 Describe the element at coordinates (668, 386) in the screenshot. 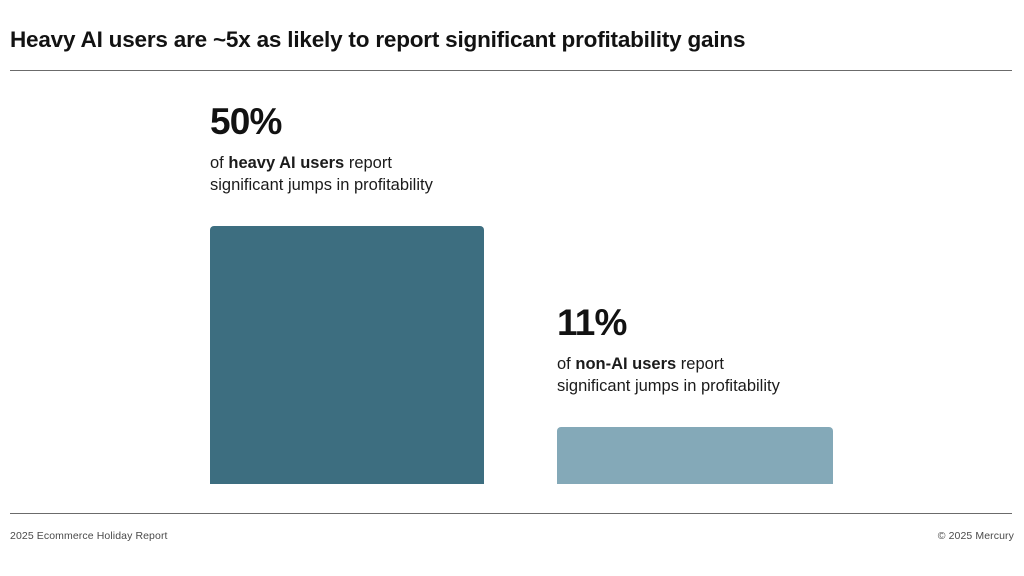

I see `caption-line2-secondary: significant jumps in profitability` at that location.